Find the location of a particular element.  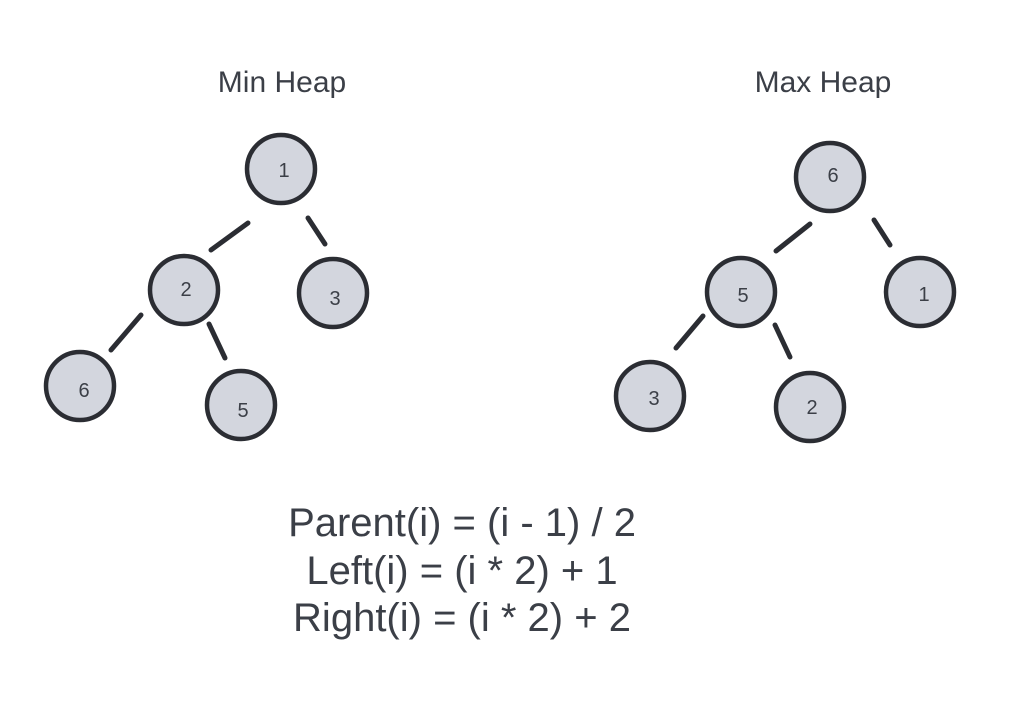

max-heap-edge-left-leftright is located at coordinates (782, 341).